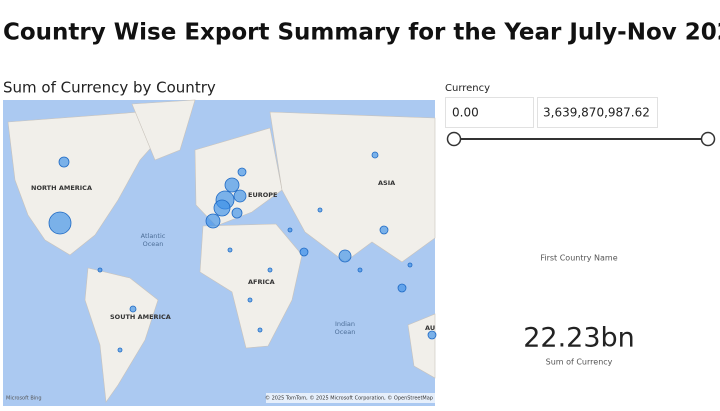  What do you see at coordinates (109, 88) in the screenshot?
I see `map-title: Sum of Currency by Country` at bounding box center [109, 88].